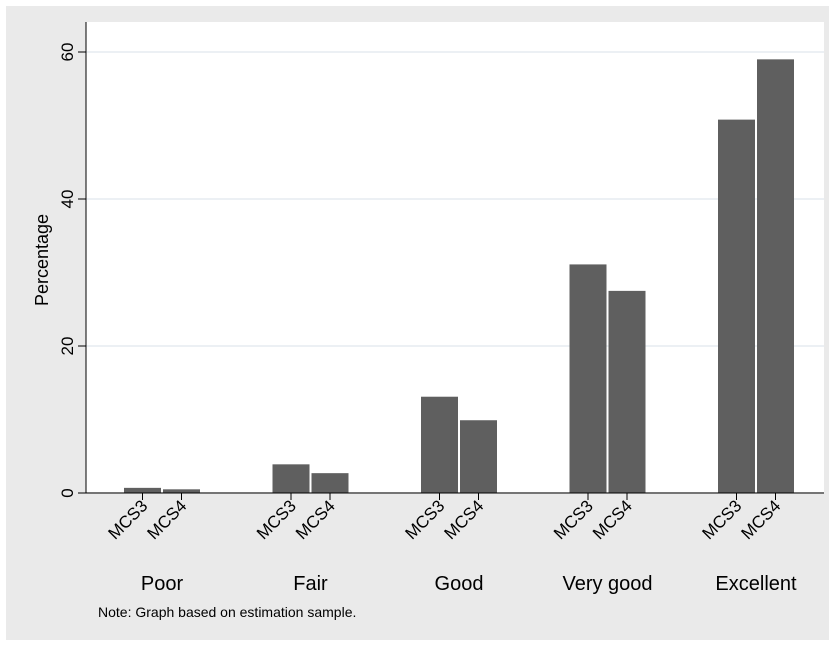 This screenshot has height=646, width=835. What do you see at coordinates (67, 199) in the screenshot?
I see `y-tick-label-40: 40` at bounding box center [67, 199].